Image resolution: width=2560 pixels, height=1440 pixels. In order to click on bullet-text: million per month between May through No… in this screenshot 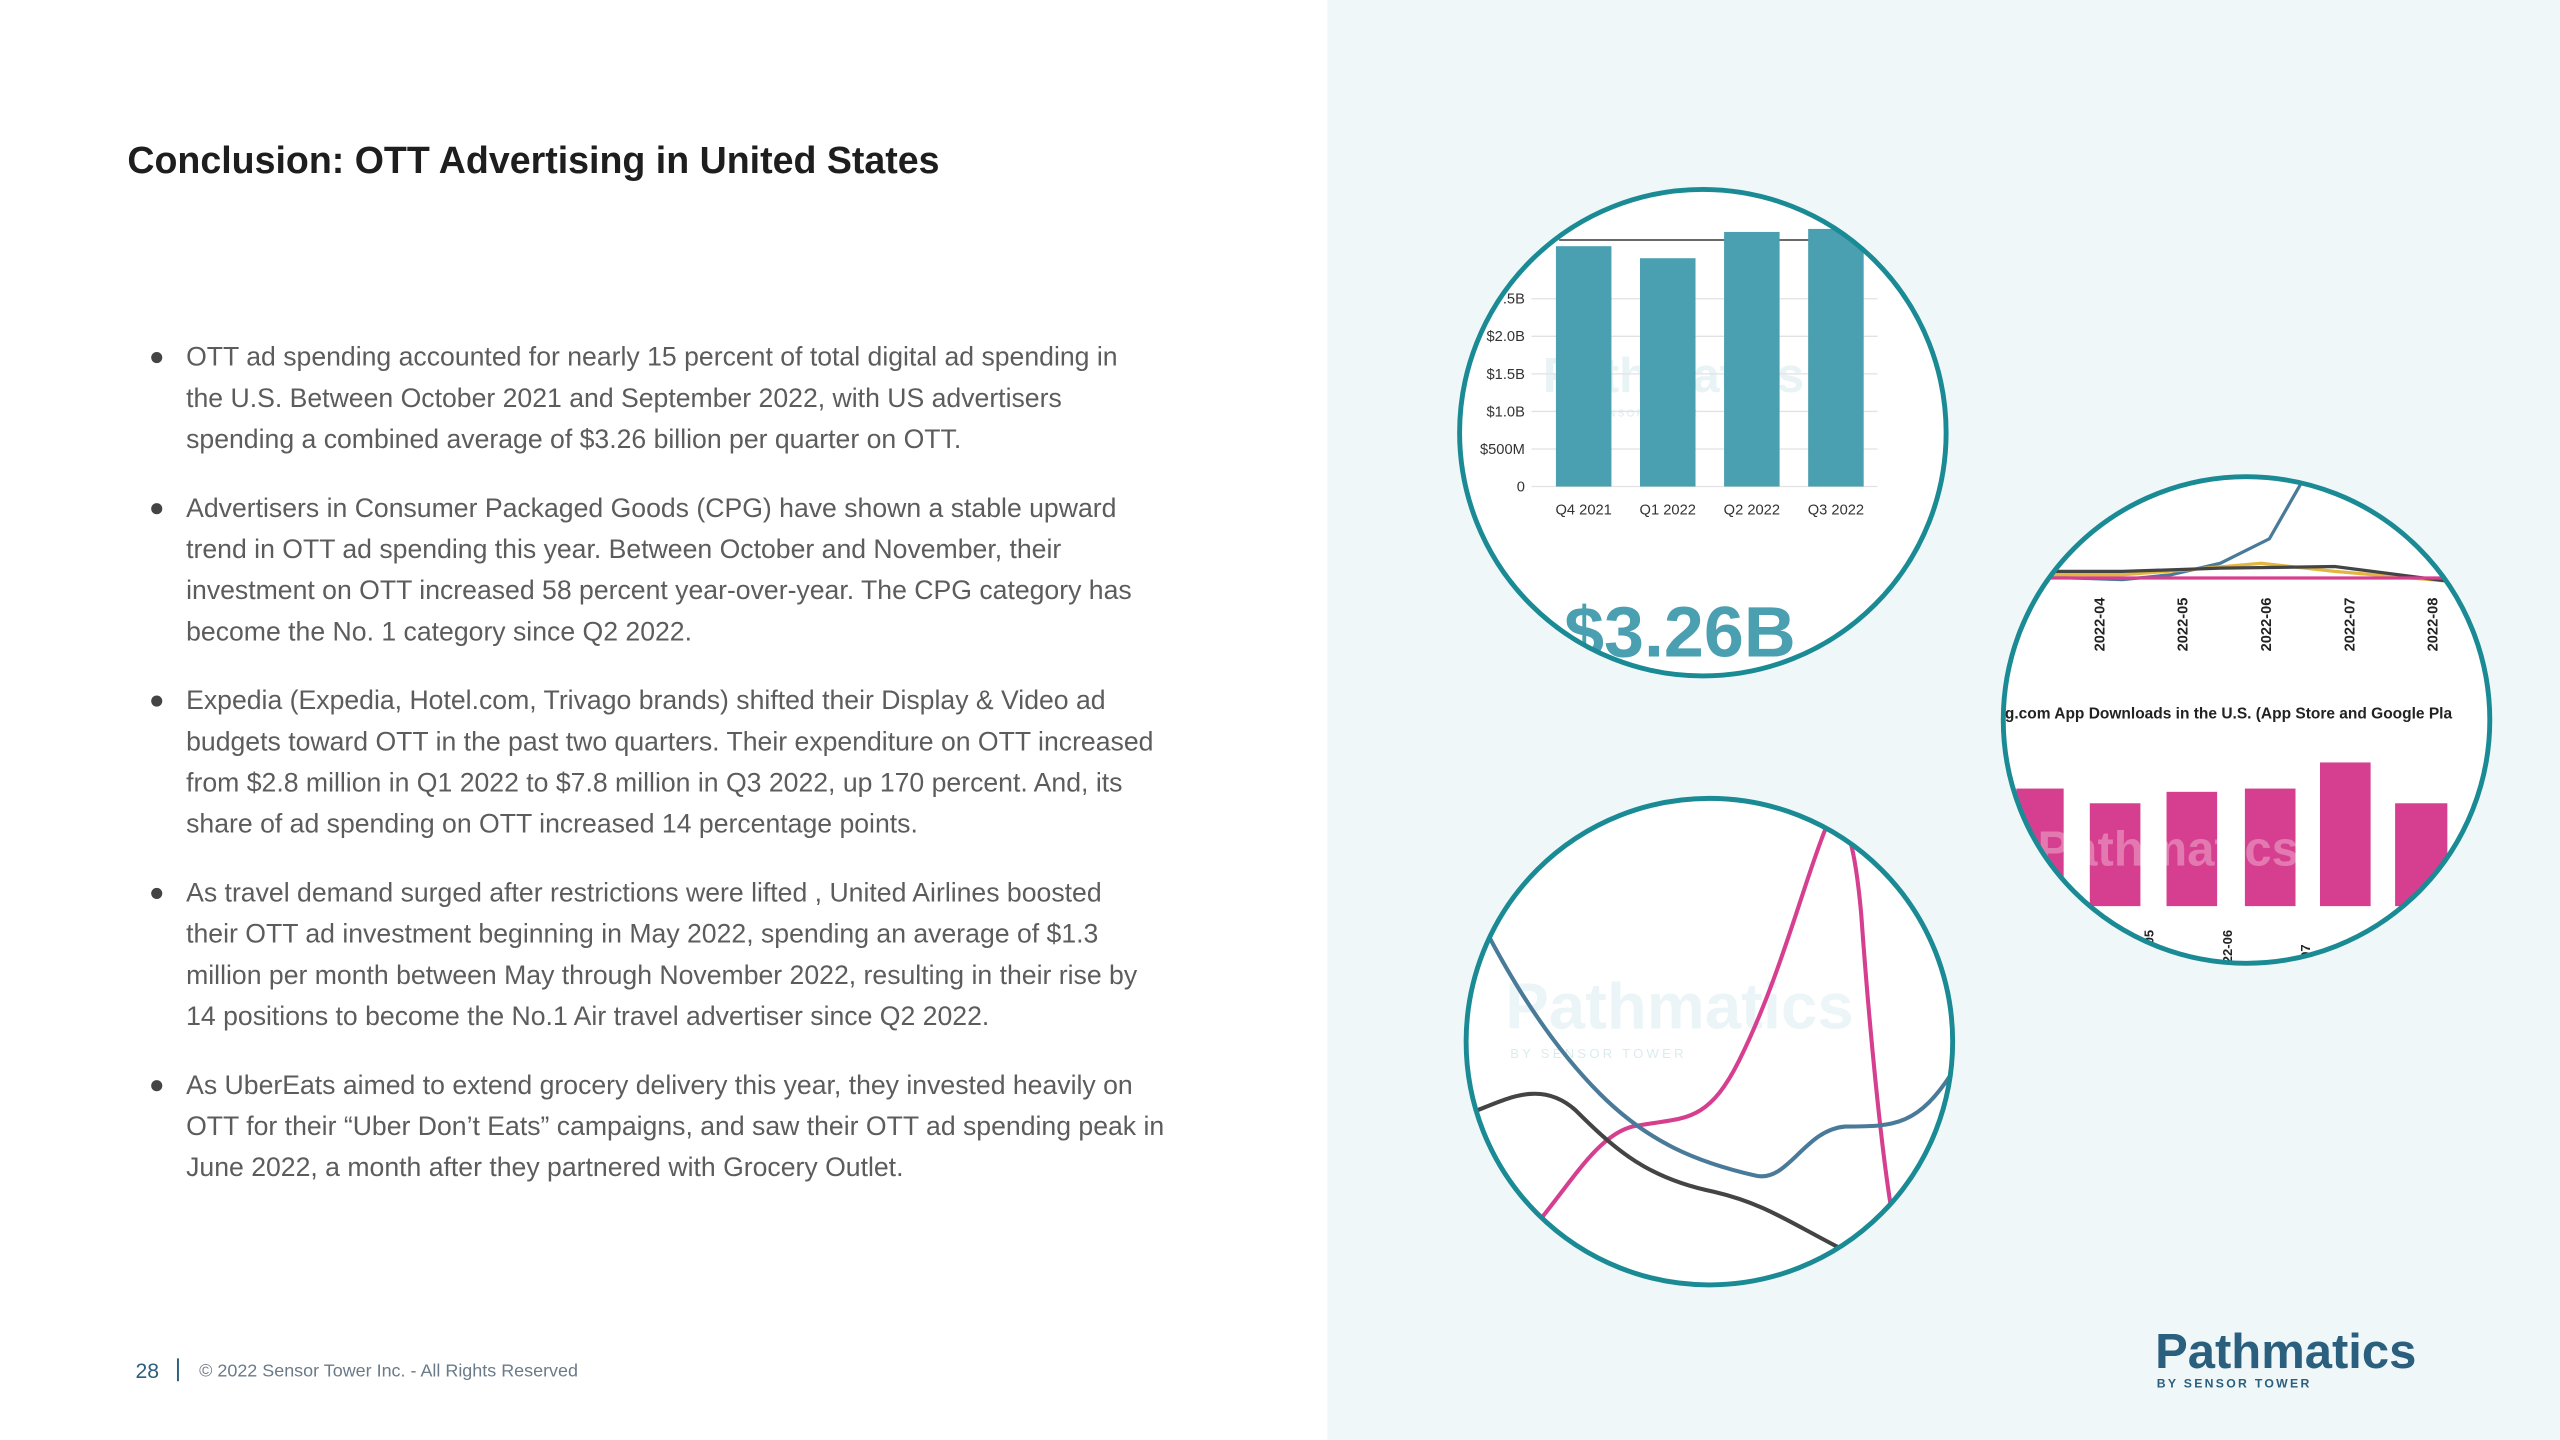, I will do `click(662, 975)`.